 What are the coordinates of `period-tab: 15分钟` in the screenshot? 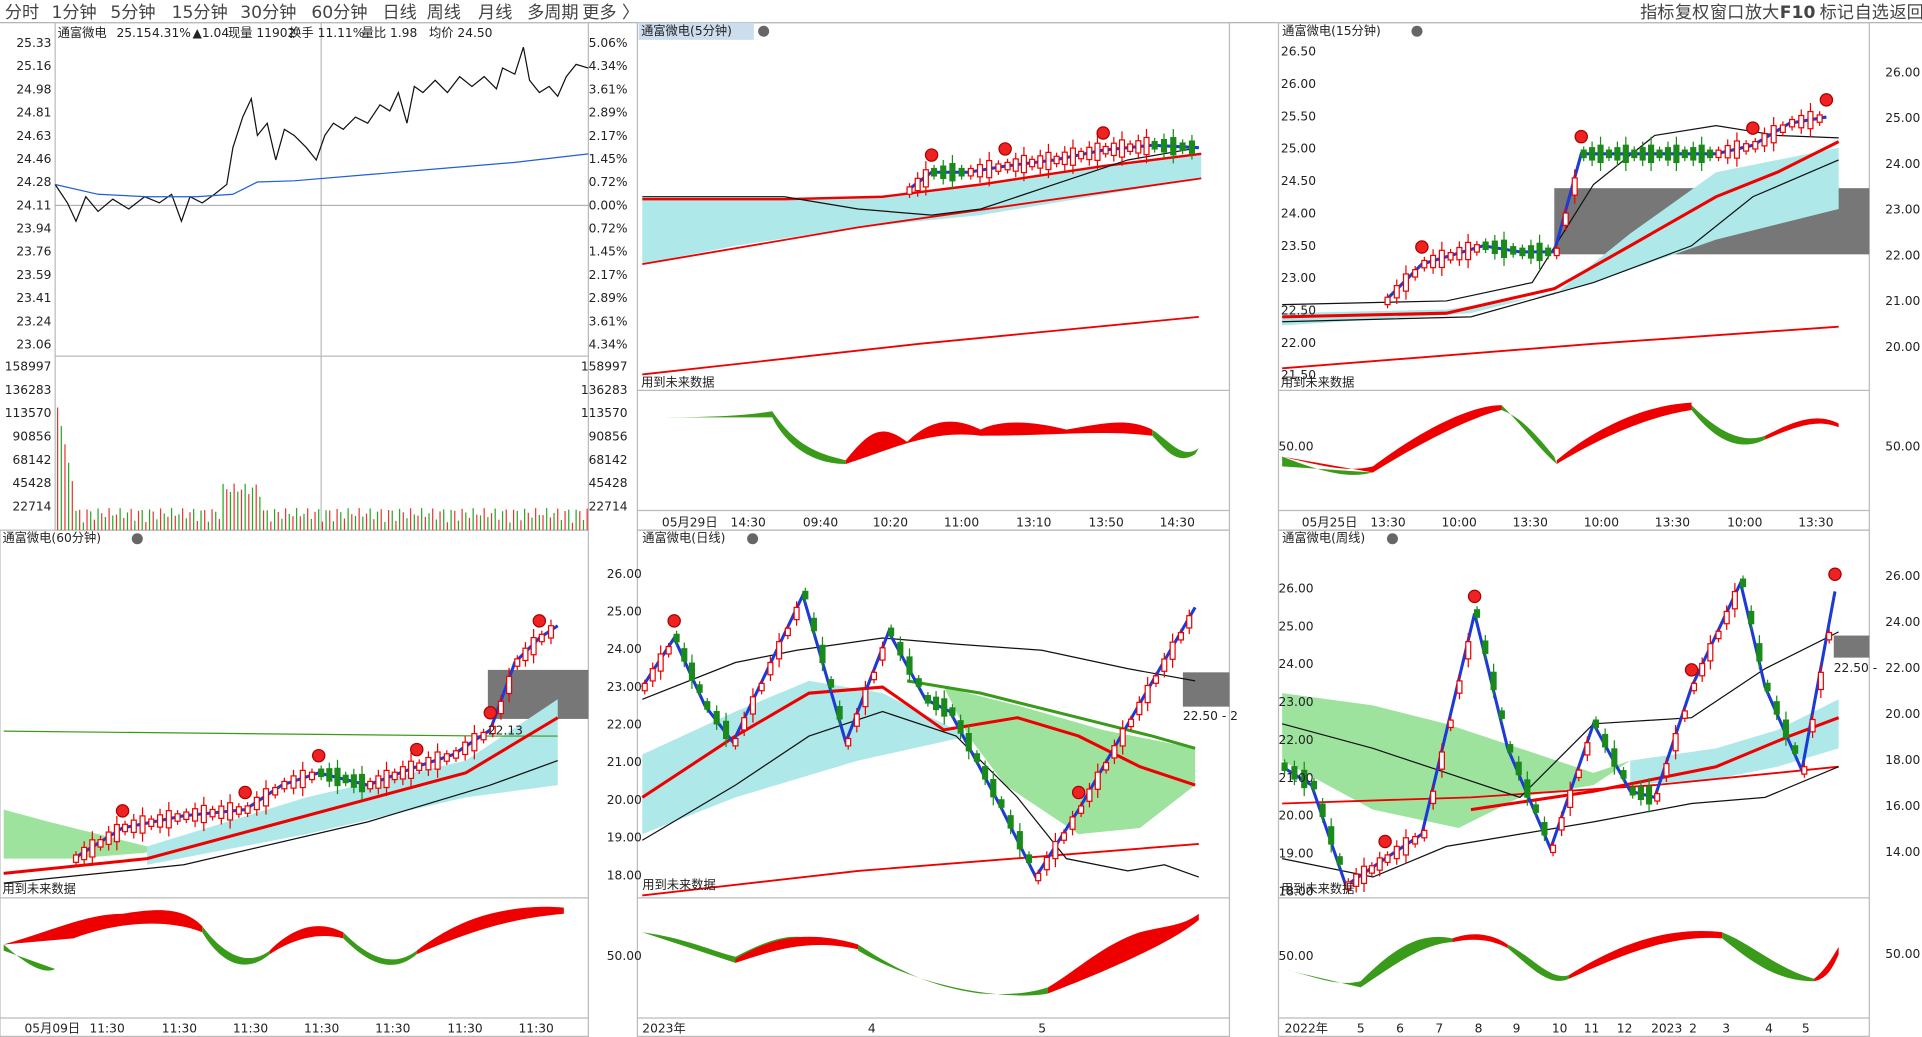 It's located at (200, 13).